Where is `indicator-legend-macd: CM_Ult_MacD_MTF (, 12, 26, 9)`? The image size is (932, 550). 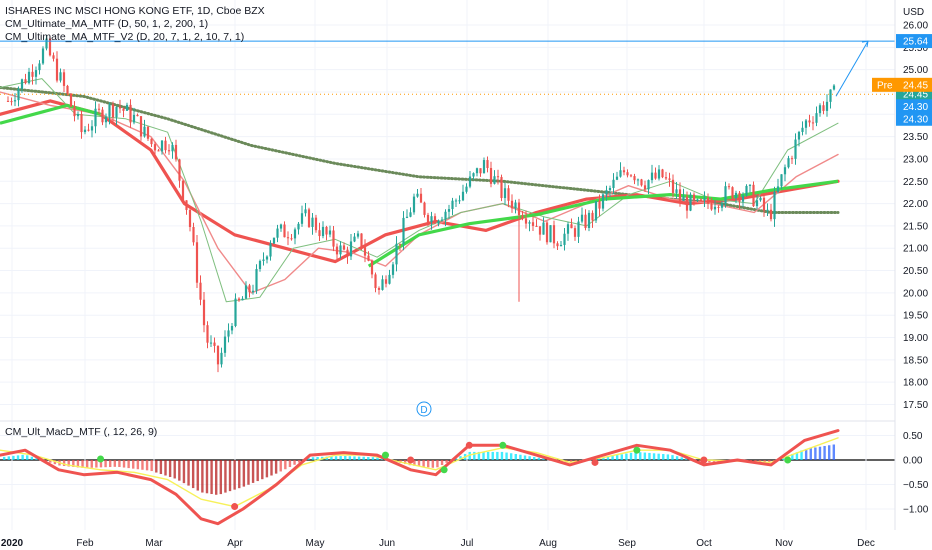 indicator-legend-macd: CM_Ult_MacD_MTF (, 12, 26, 9) is located at coordinates (81, 432).